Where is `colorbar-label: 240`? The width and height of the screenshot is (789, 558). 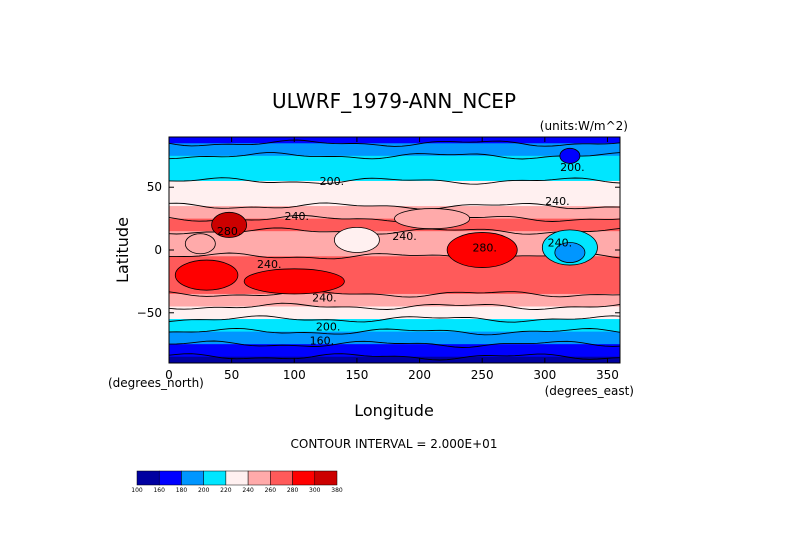 colorbar-label: 240 is located at coordinates (248, 490).